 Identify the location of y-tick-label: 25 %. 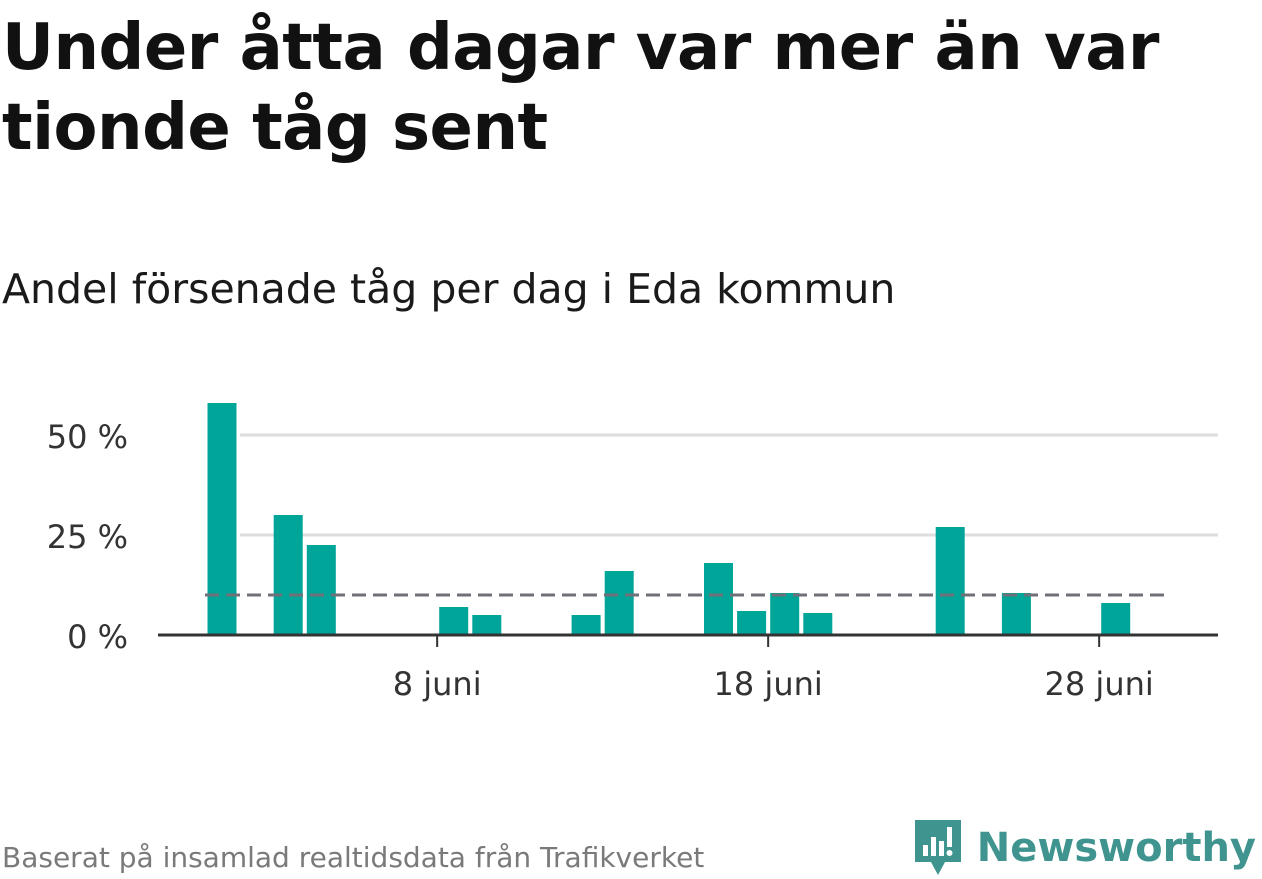
(87, 537).